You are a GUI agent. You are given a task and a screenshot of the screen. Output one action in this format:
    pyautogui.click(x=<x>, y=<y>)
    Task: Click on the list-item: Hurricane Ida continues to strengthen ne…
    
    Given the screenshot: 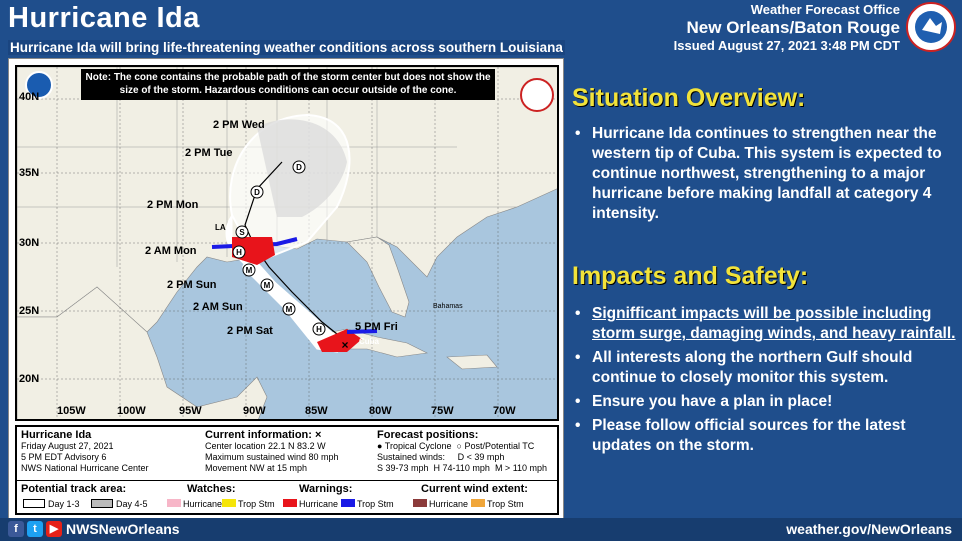 What is the action you would take?
    pyautogui.click(x=764, y=174)
    